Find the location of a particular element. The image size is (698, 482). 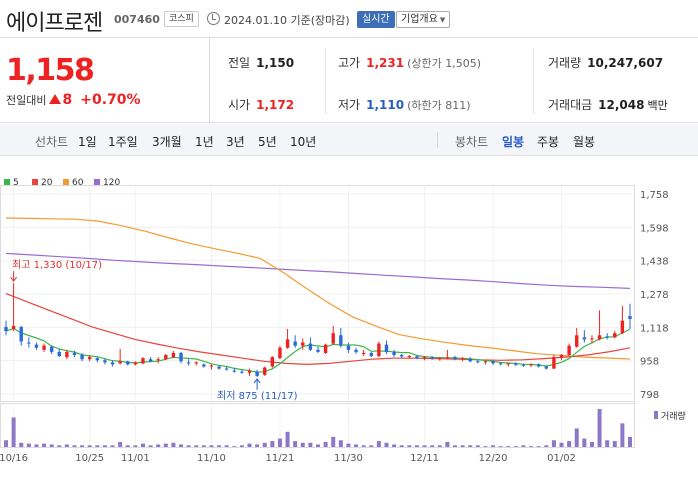

realtime-button: 실시간 is located at coordinates (376, 19).